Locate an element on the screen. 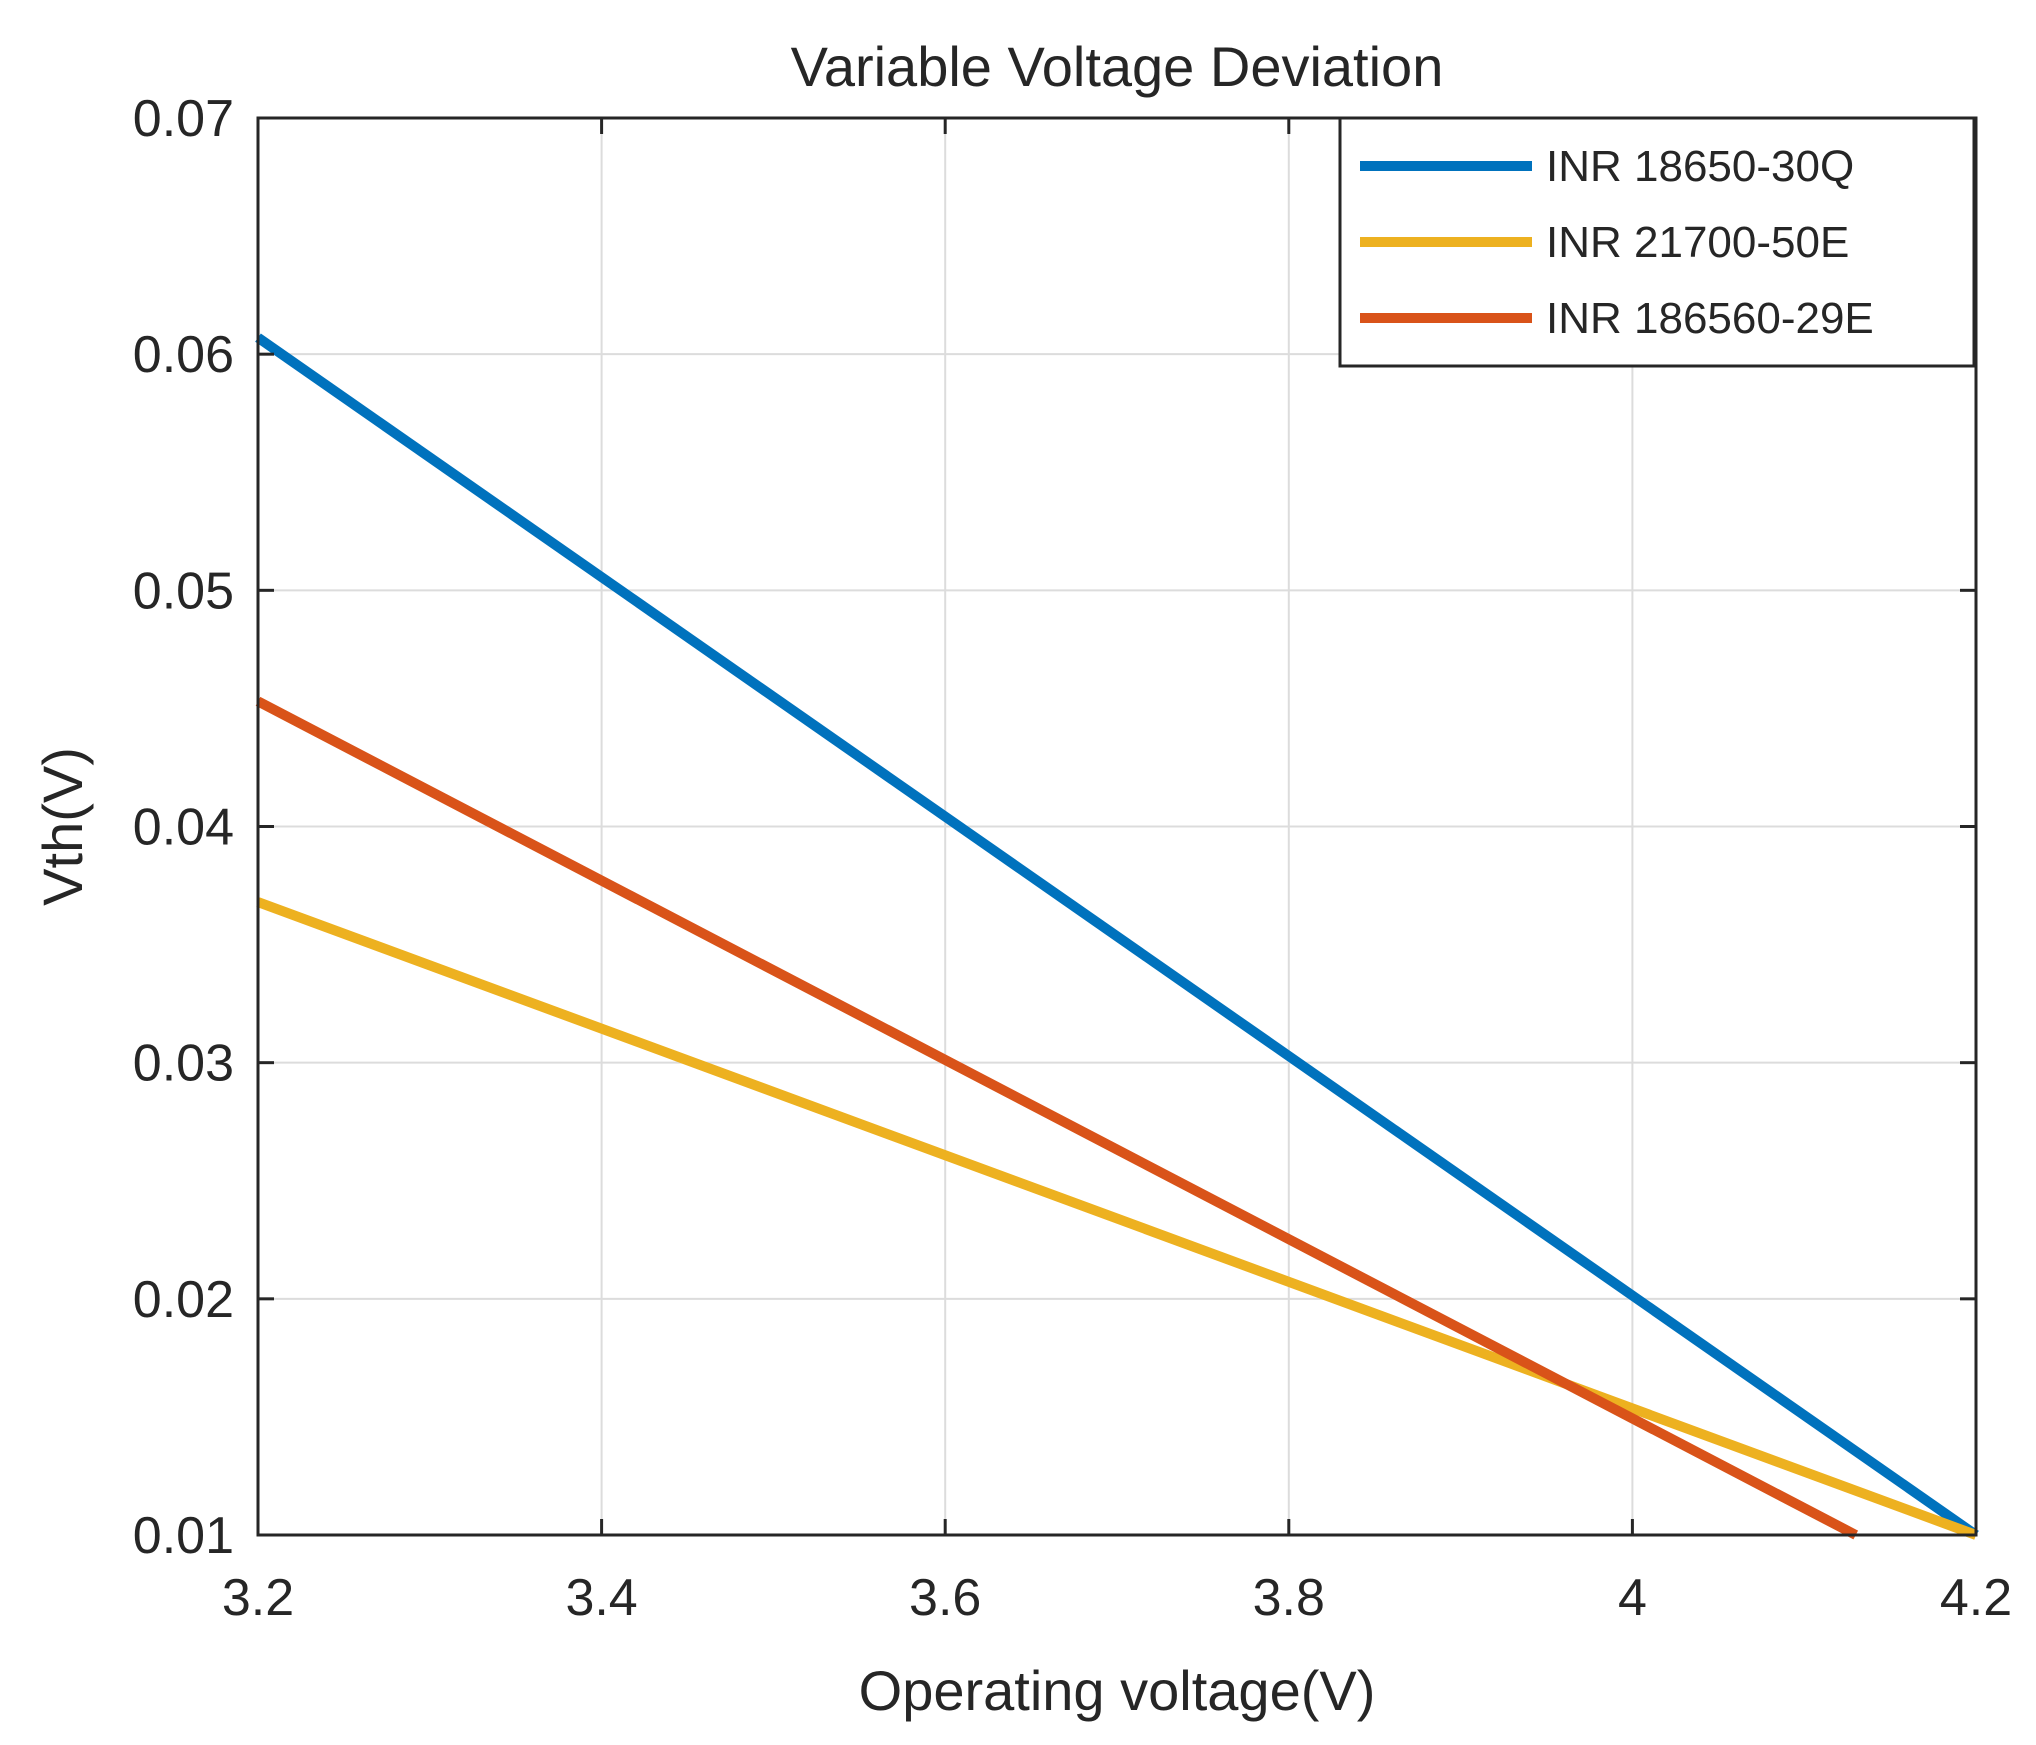 This screenshot has width=2036, height=1745. x-tick-label: 3.4 is located at coordinates (601, 1598).